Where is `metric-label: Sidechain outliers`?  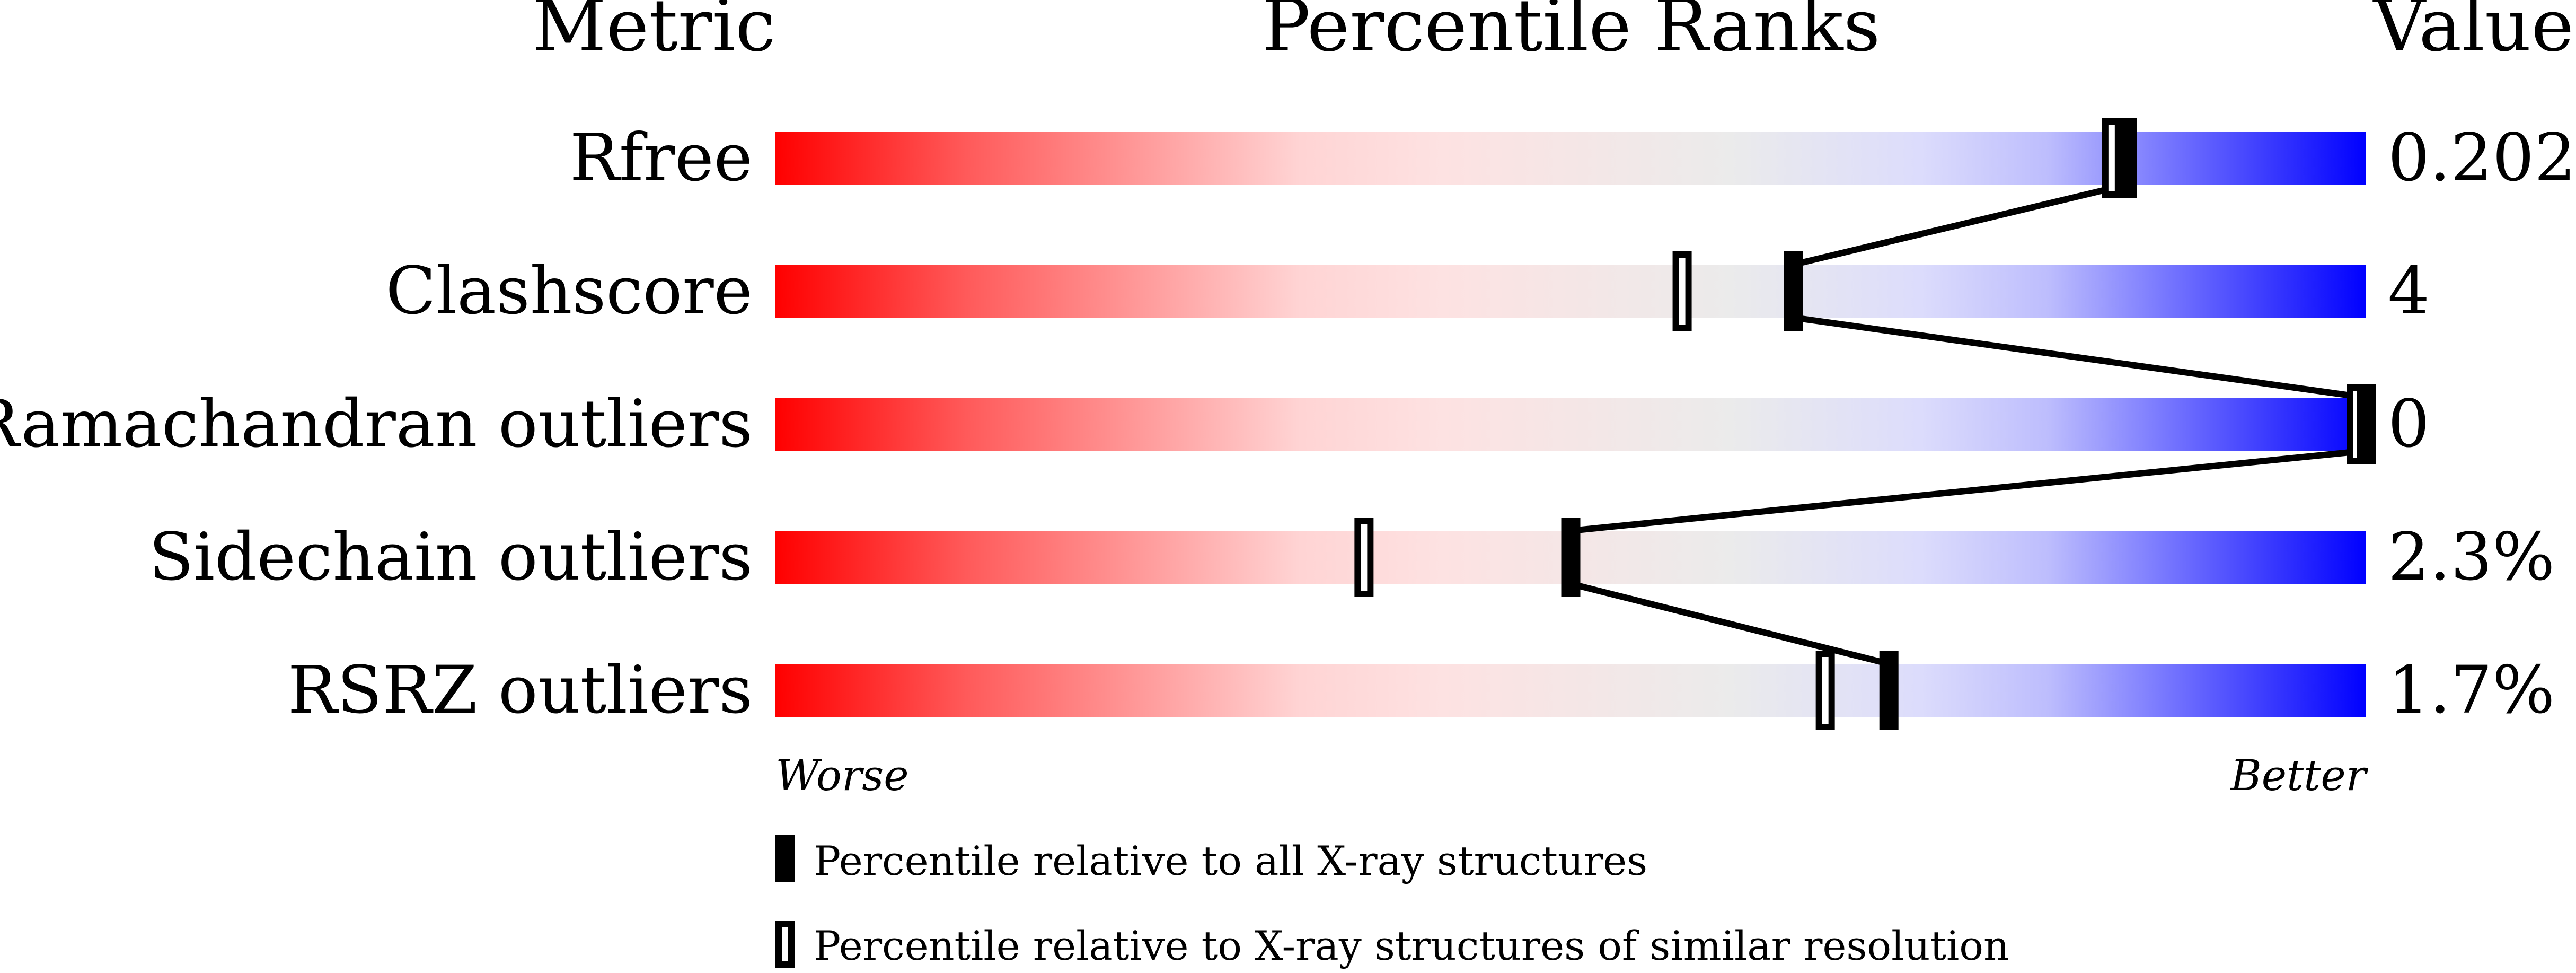 metric-label: Sidechain outliers is located at coordinates (451, 557).